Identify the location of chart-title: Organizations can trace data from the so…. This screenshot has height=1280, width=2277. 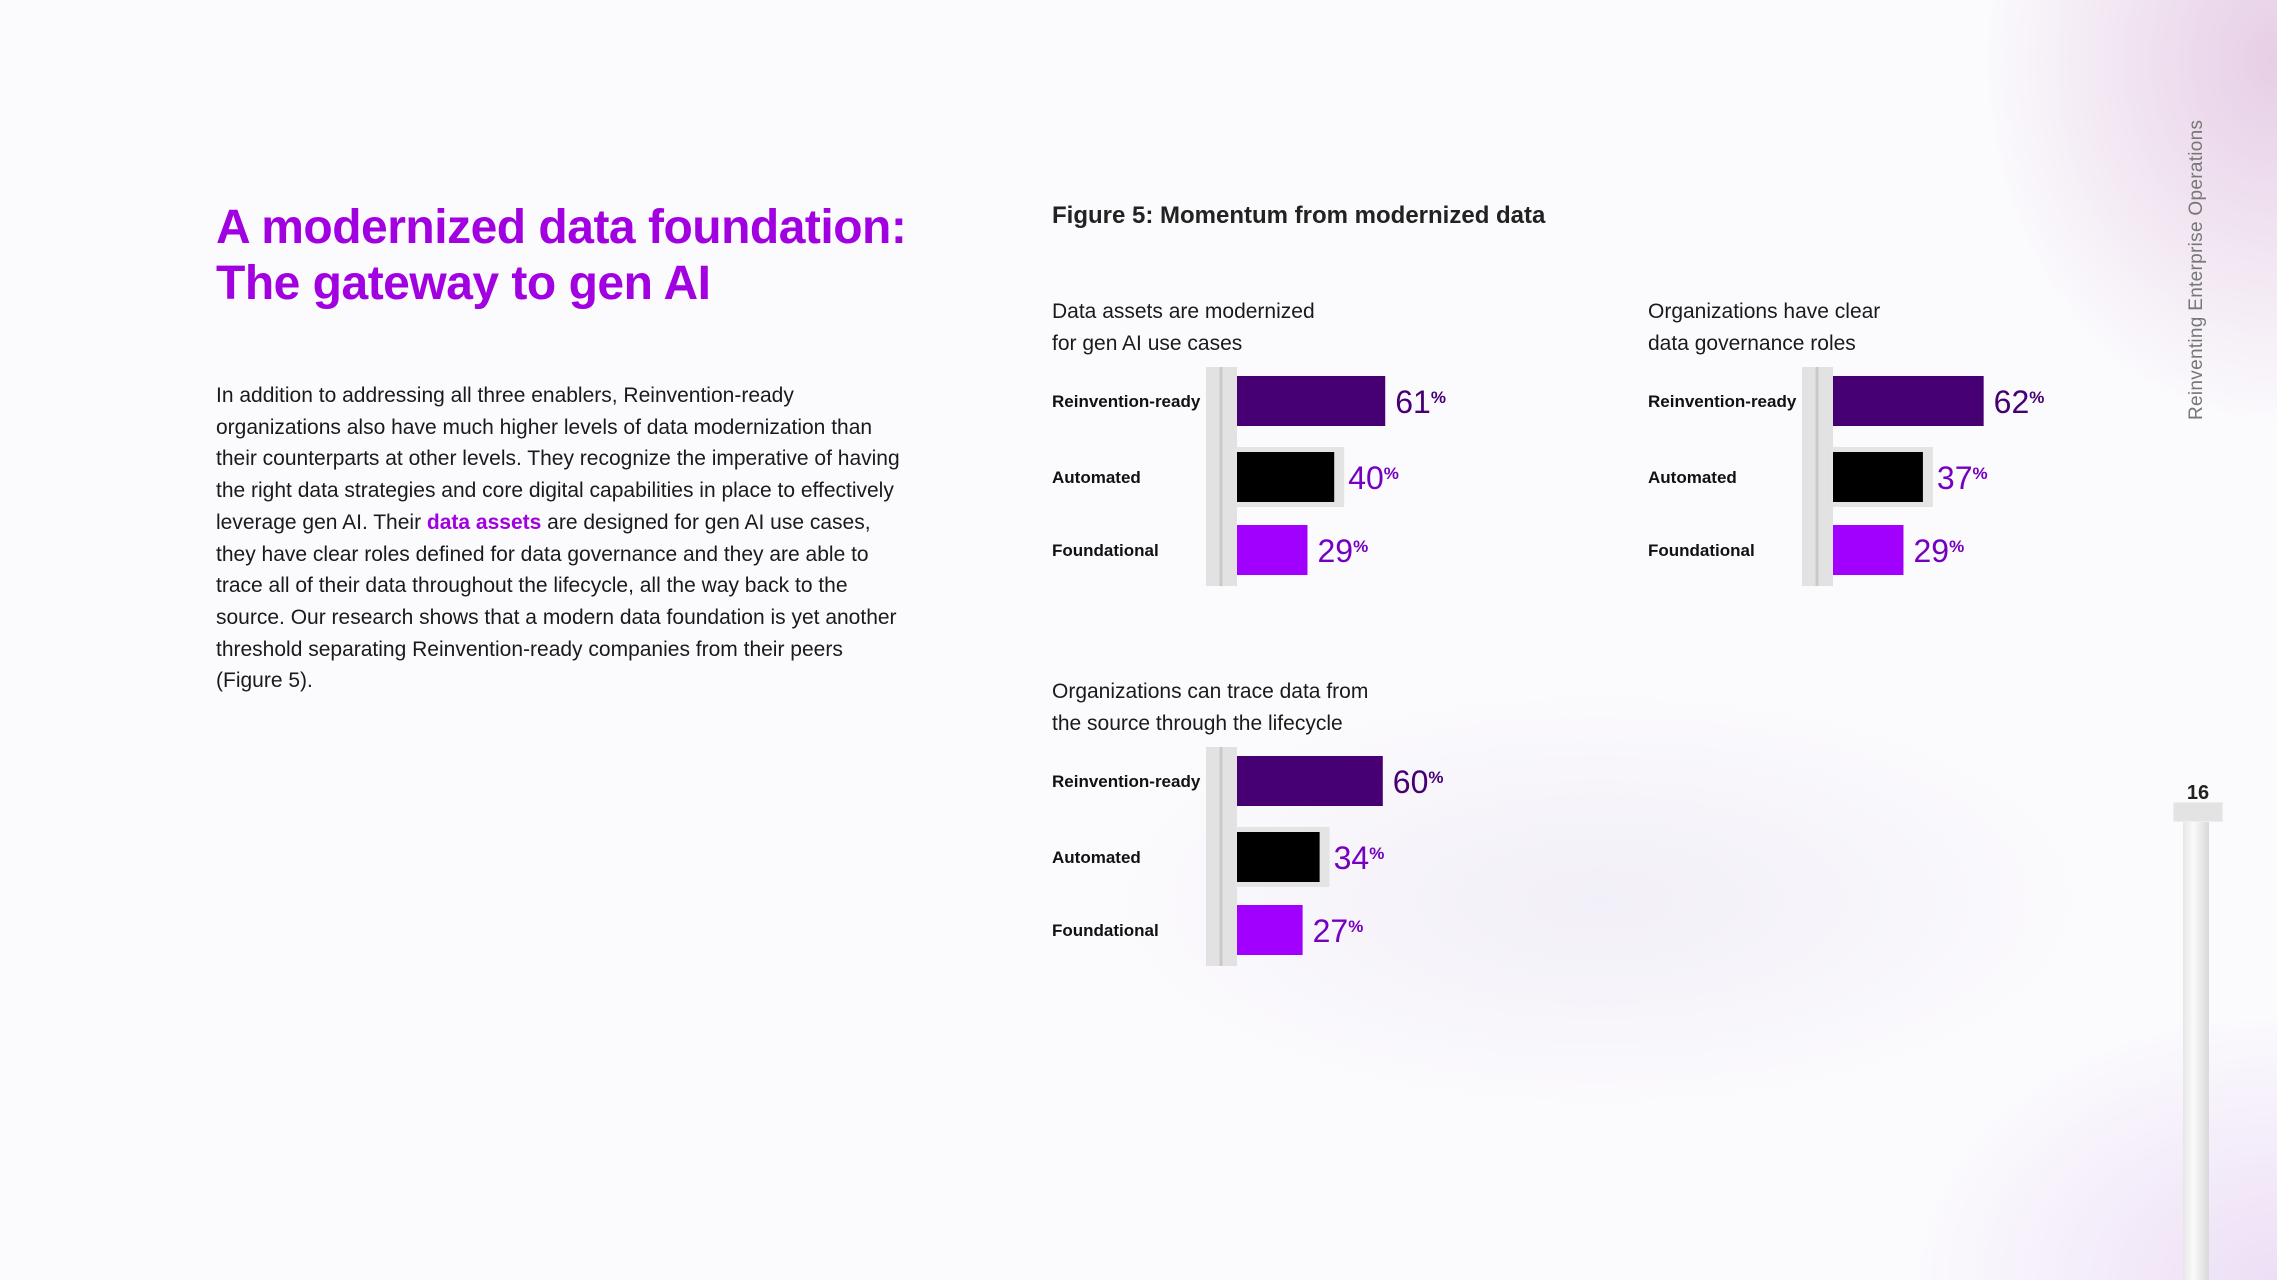
(1292, 708).